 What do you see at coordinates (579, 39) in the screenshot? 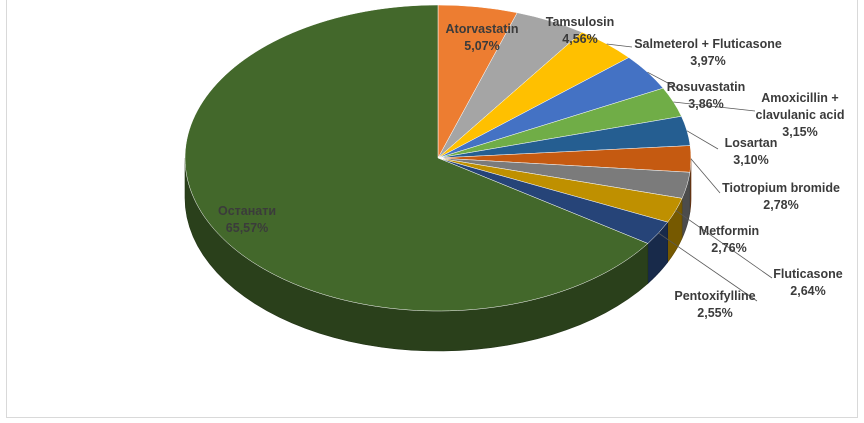
I see `slice-percent-label: 4,56%` at bounding box center [579, 39].